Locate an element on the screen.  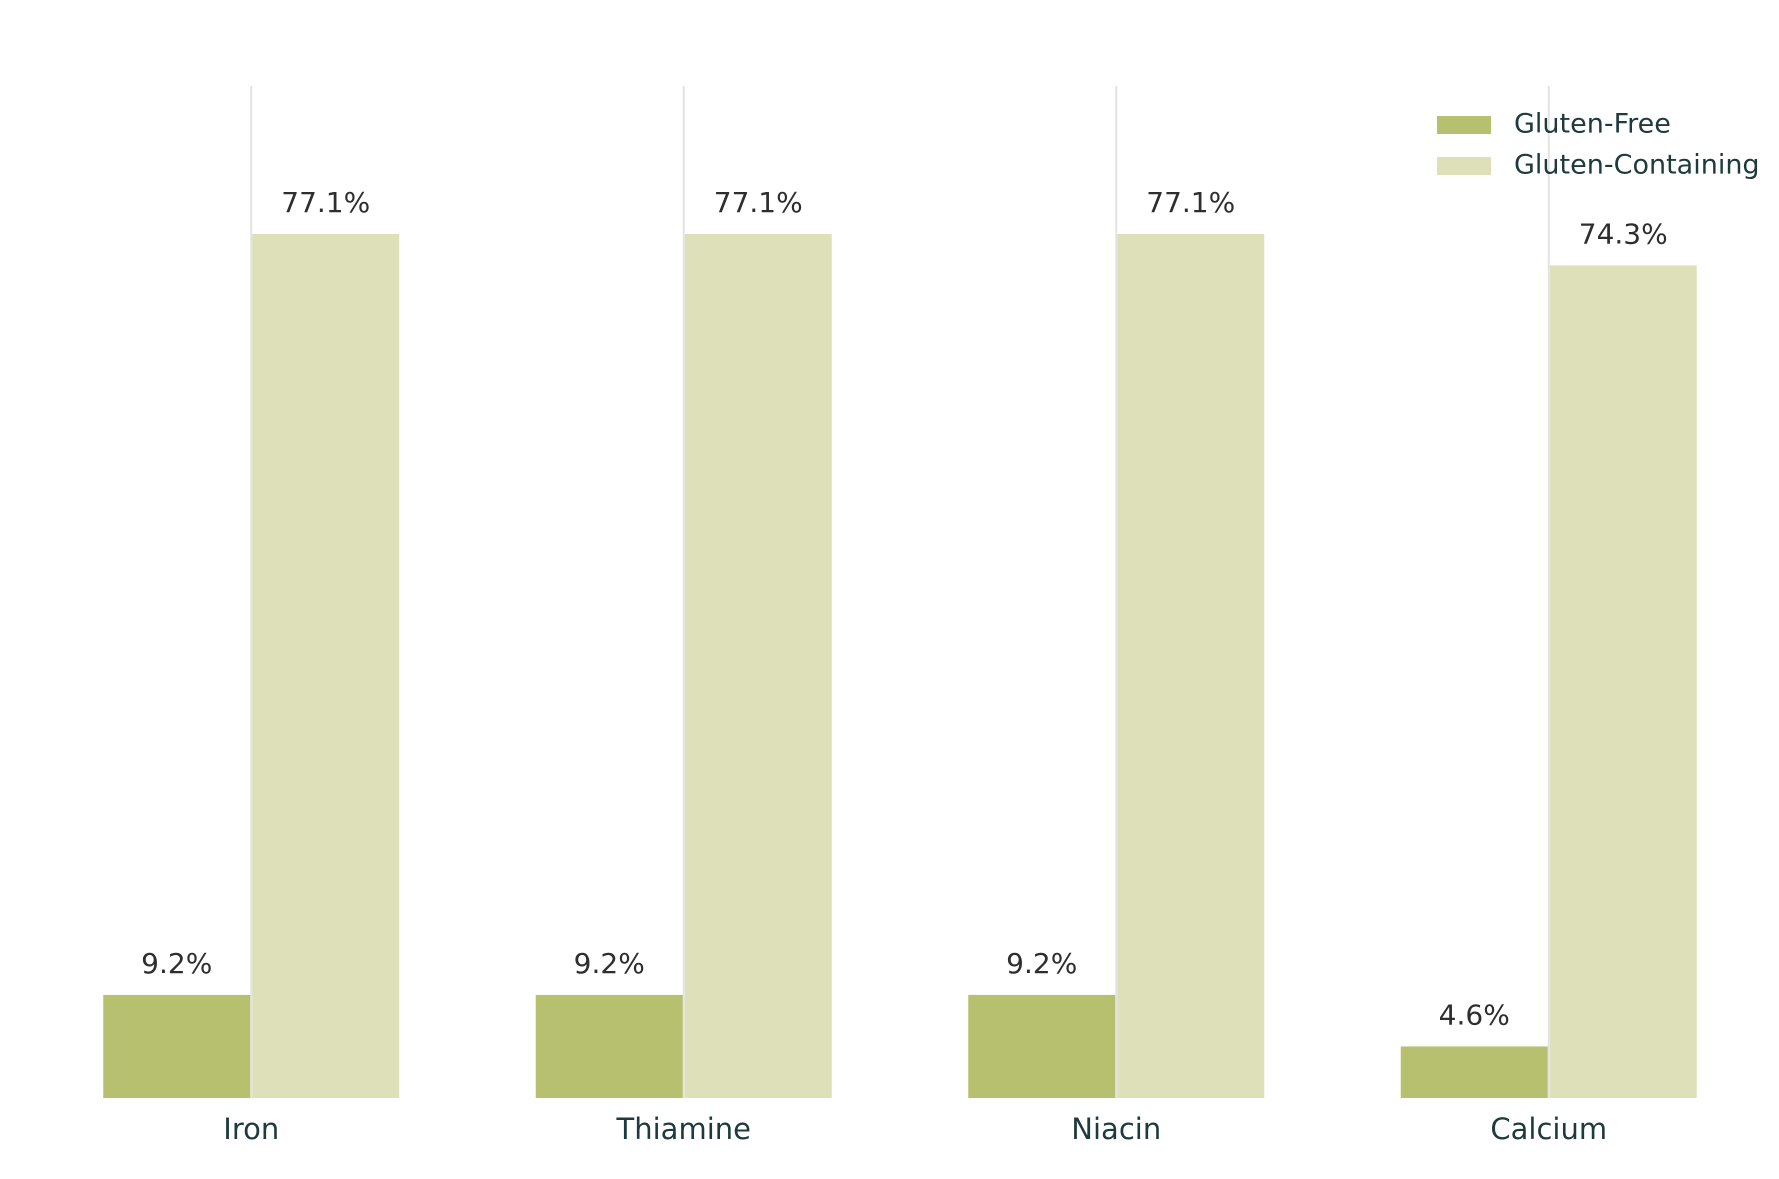
x-tick-label: Niacin is located at coordinates (1116, 1129).